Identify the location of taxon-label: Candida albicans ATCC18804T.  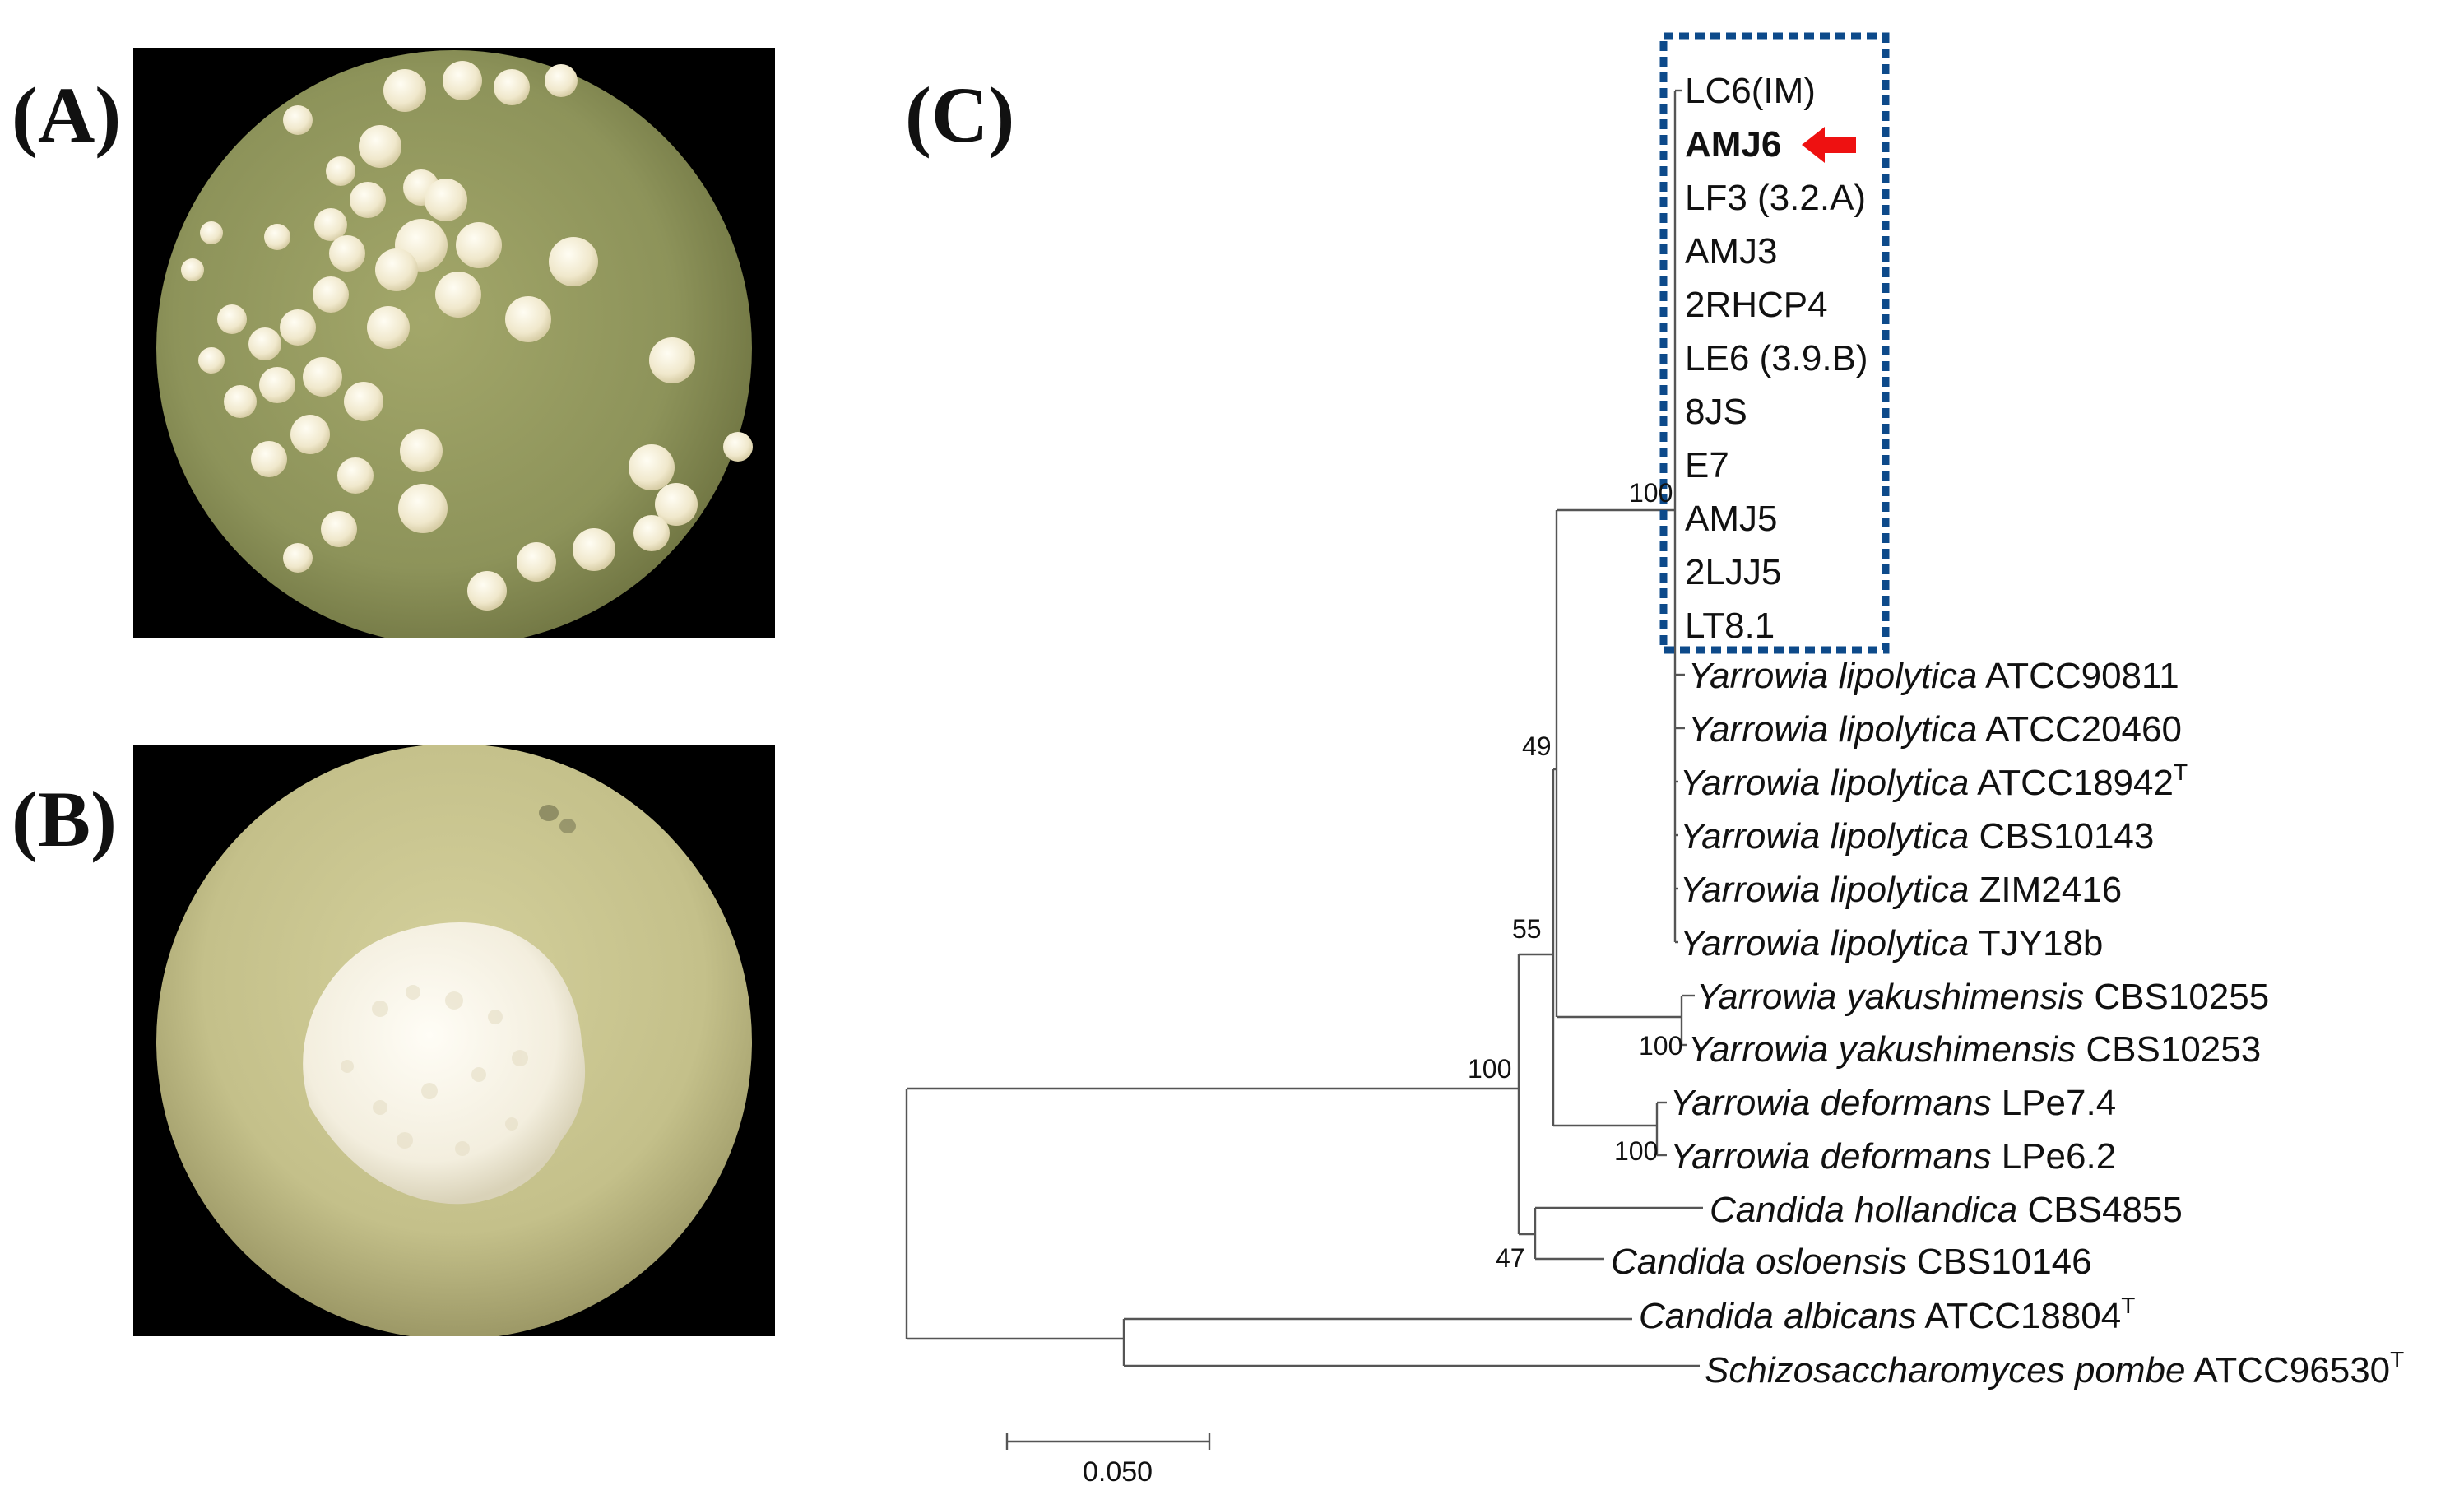
(1887, 1314).